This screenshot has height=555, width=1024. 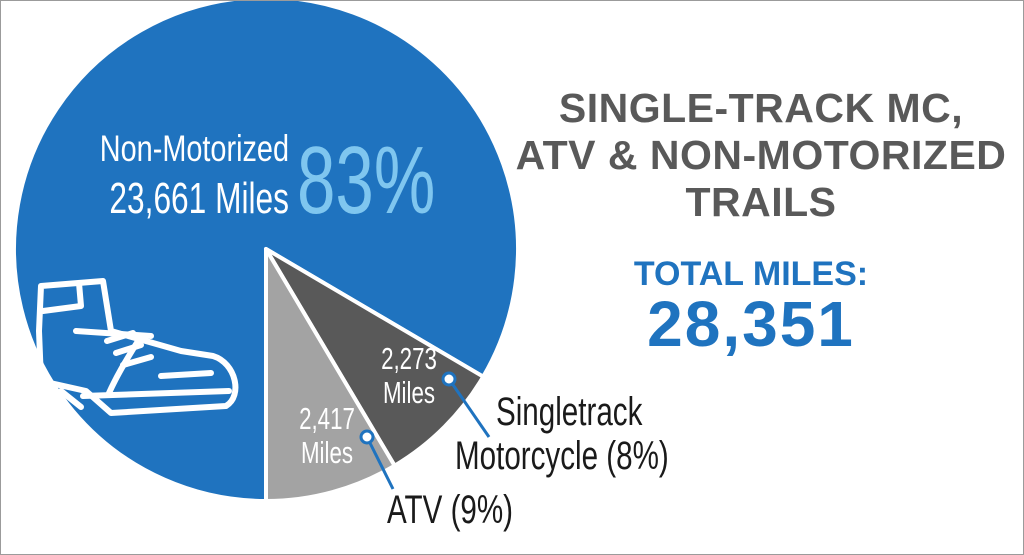 I want to click on atv-miles-value: 2,417, so click(x=327, y=418).